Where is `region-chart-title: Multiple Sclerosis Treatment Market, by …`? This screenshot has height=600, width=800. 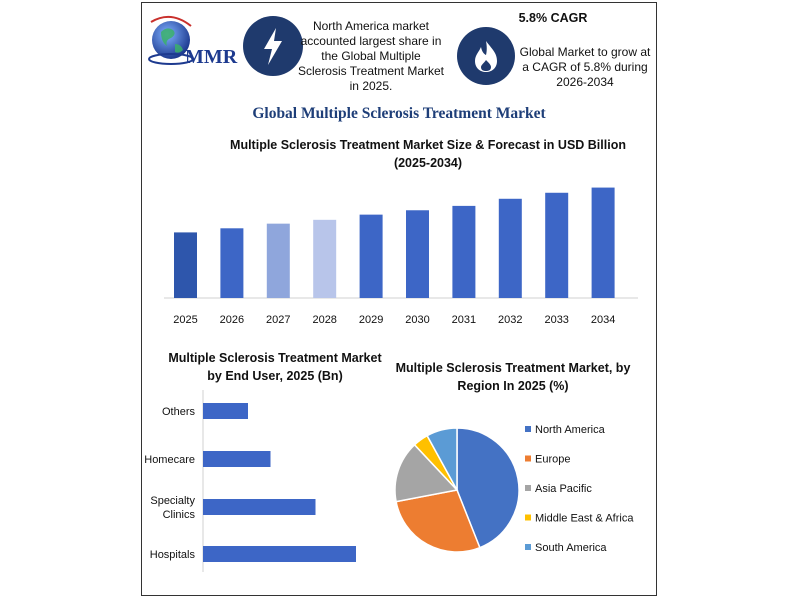 region-chart-title: Multiple Sclerosis Treatment Market, by … is located at coordinates (513, 377).